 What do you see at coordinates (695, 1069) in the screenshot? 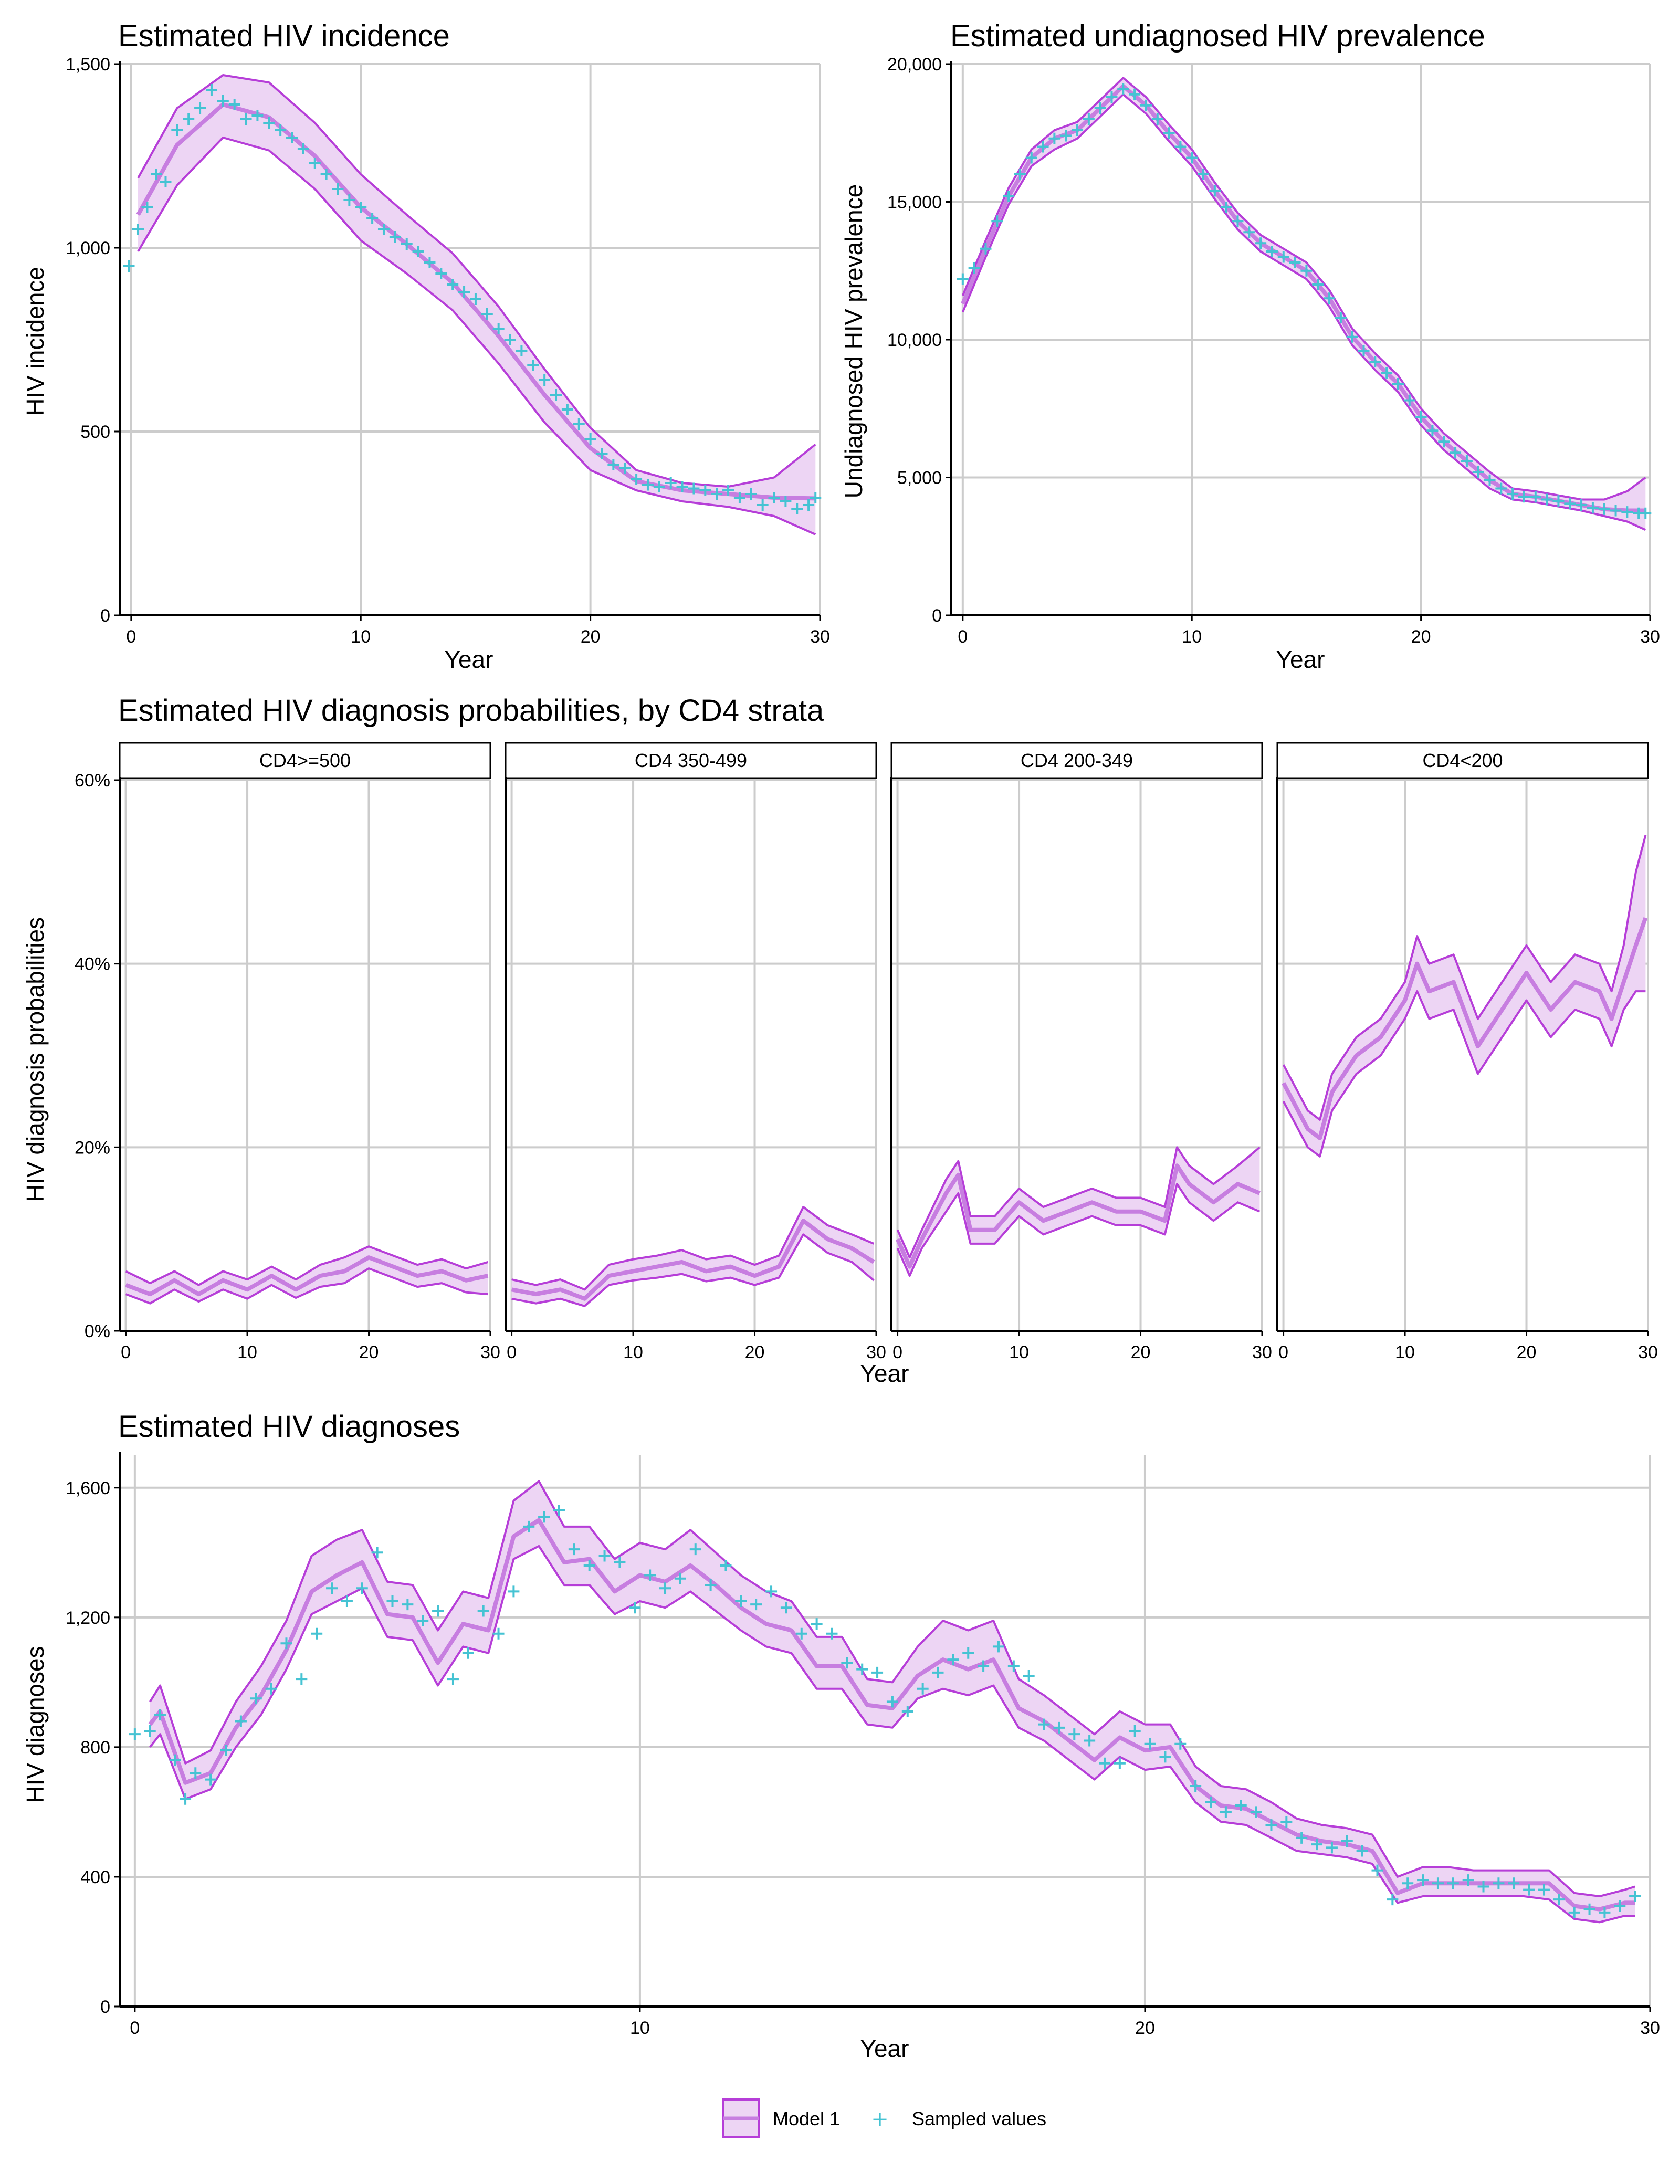
I see `diagnosis_probabilities-facet-2-panel: 0 10 20 30` at bounding box center [695, 1069].